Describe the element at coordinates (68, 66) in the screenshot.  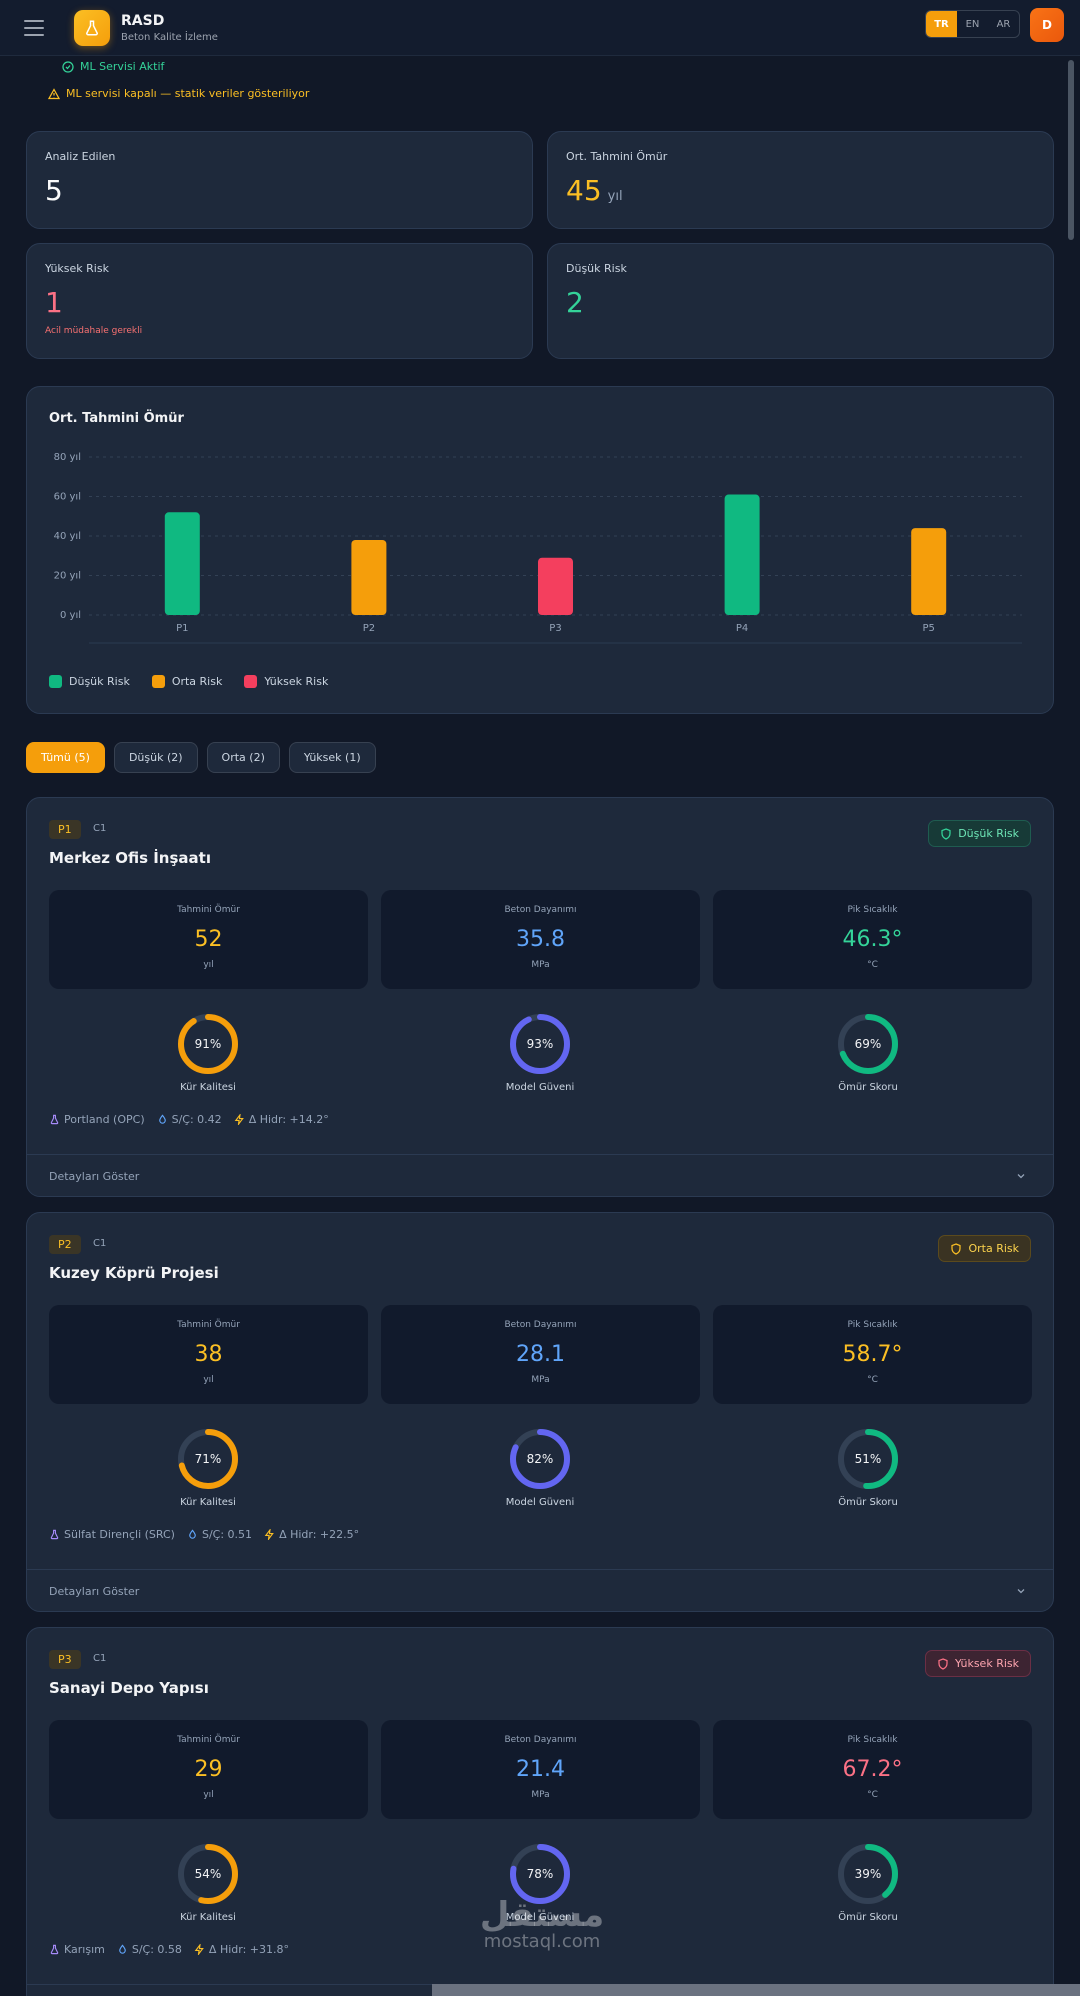
I see `check-circle-icon` at that location.